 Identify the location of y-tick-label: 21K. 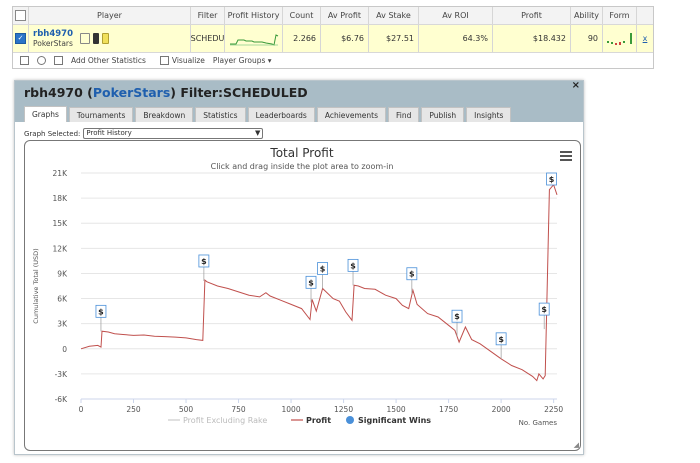
(61, 173).